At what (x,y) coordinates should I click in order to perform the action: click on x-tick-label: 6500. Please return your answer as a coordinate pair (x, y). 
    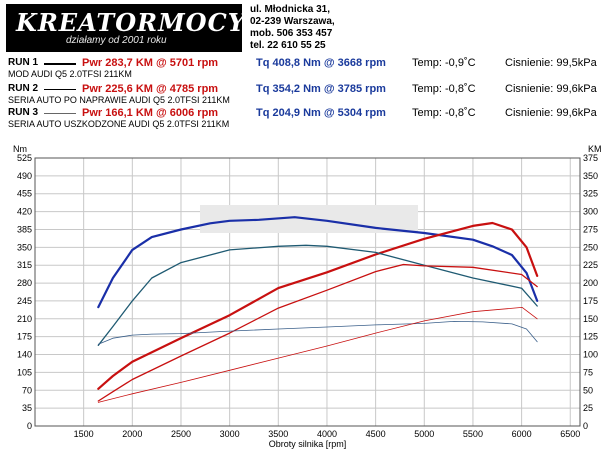
    Looking at the image, I should click on (570, 434).